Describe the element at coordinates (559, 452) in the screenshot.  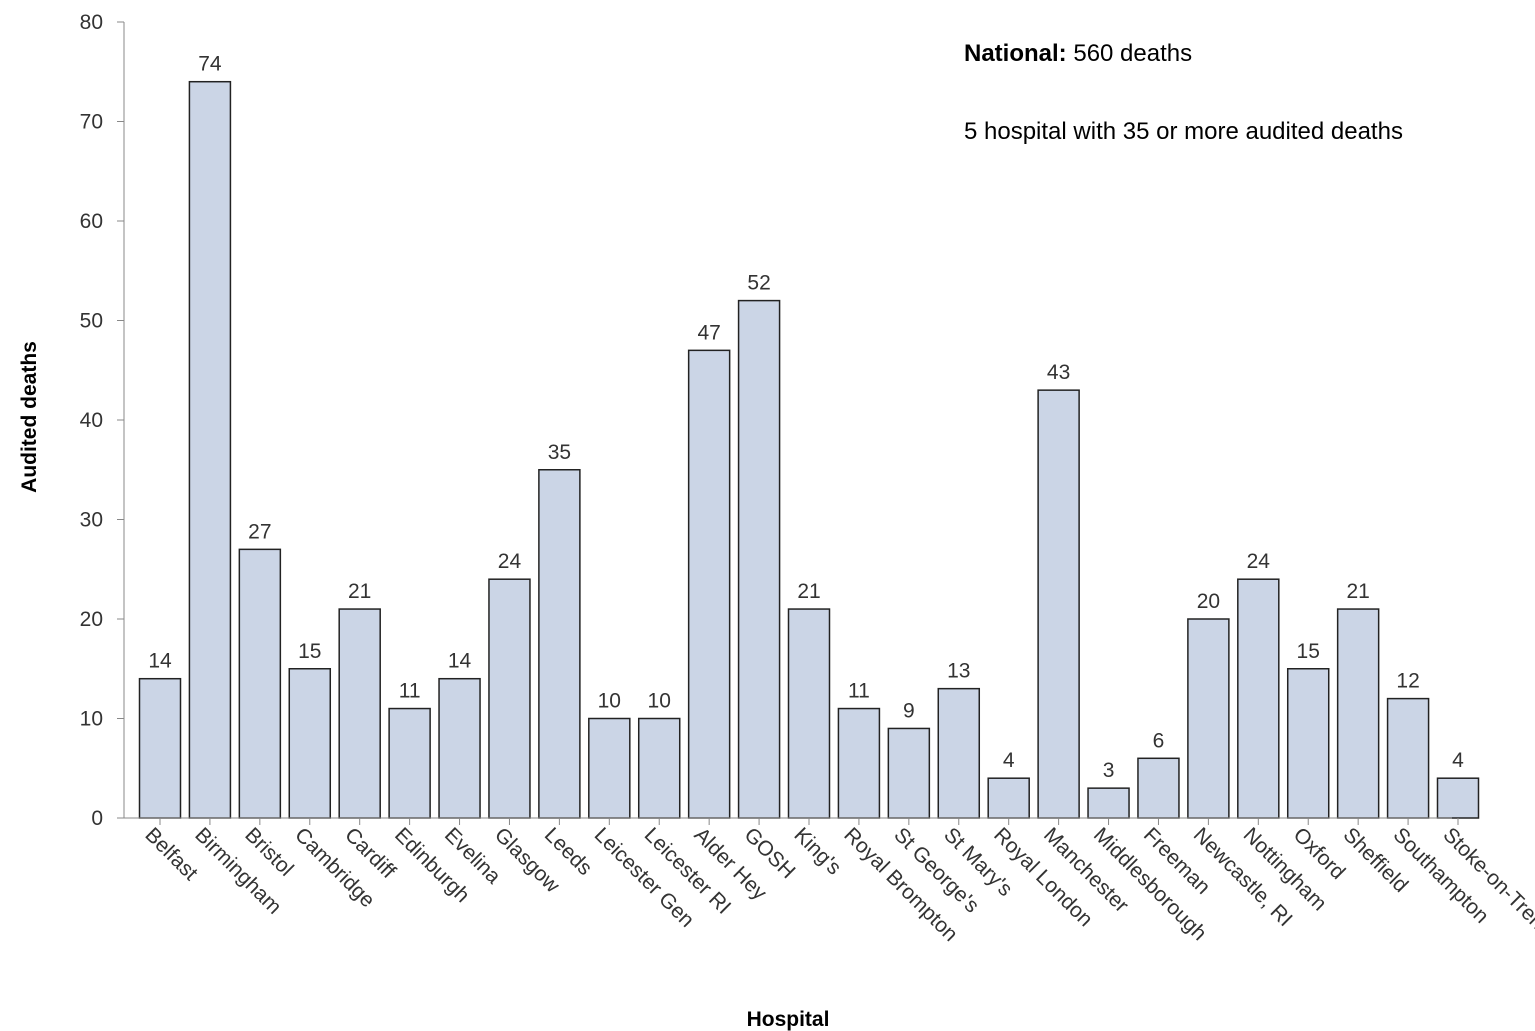
I see `data-label: 35` at that location.